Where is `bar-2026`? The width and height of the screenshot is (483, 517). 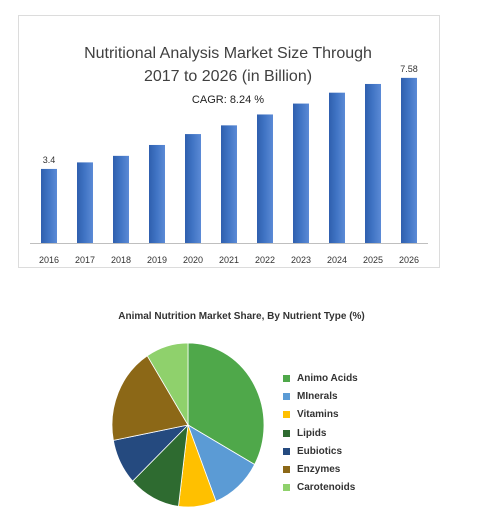 bar-2026 is located at coordinates (409, 160).